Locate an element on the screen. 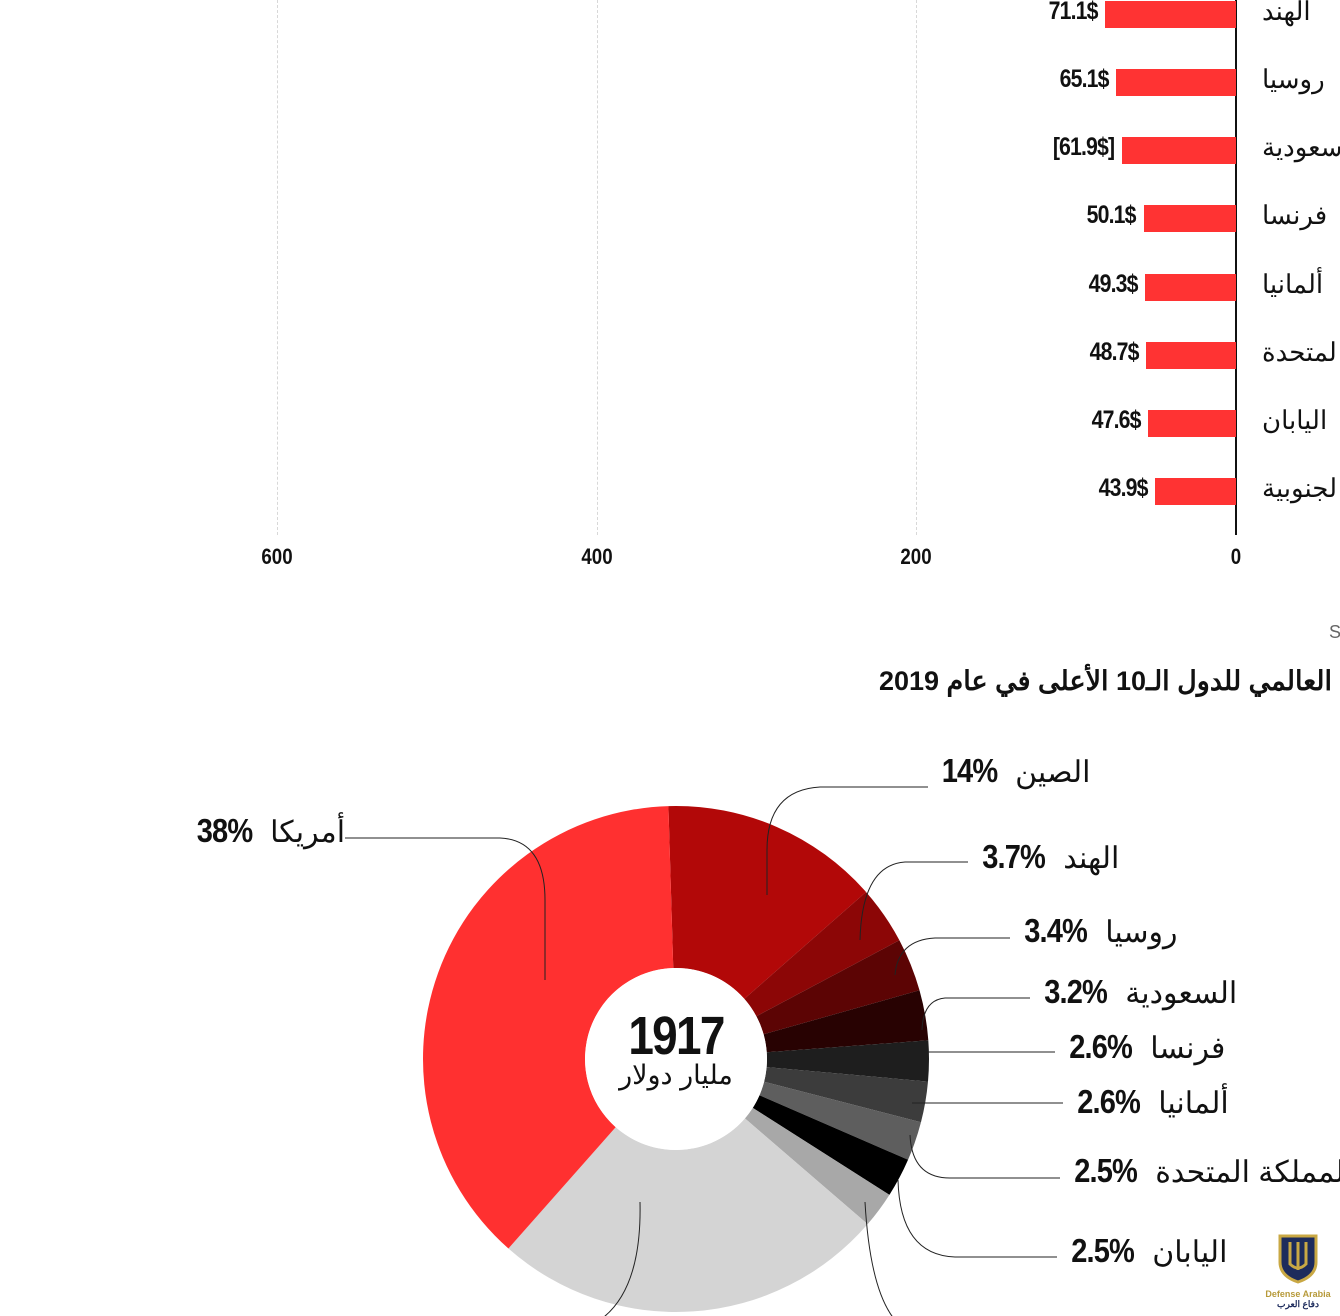 Image resolution: width=1340 pixels, height=1316 pixels. pie-label: 2.5% المملكة المتحدة is located at coordinates (1205, 1171).